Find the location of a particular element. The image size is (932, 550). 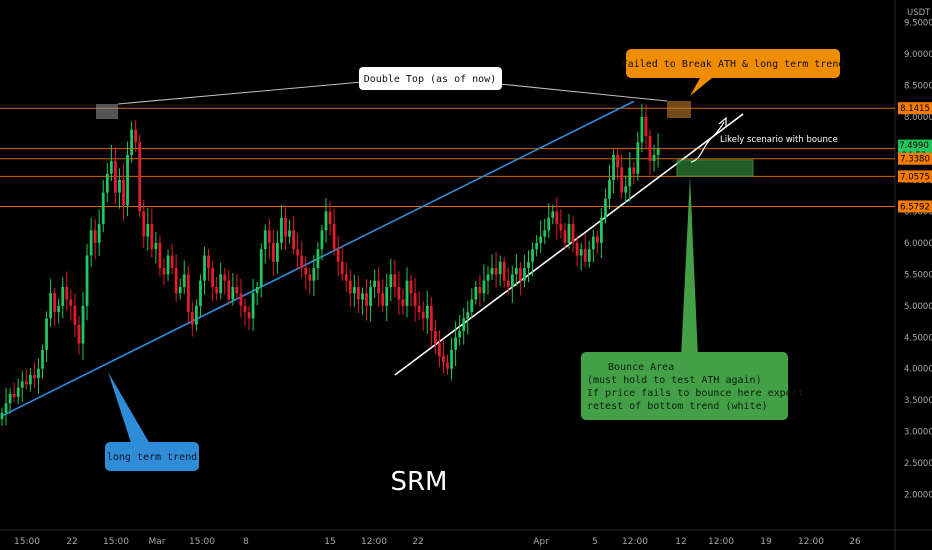

y-tick-label: 2.5000 is located at coordinates (918, 464).